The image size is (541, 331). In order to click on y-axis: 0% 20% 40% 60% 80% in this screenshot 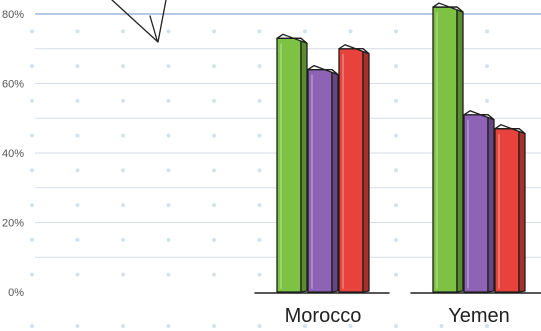, I will do `click(13, 154)`.